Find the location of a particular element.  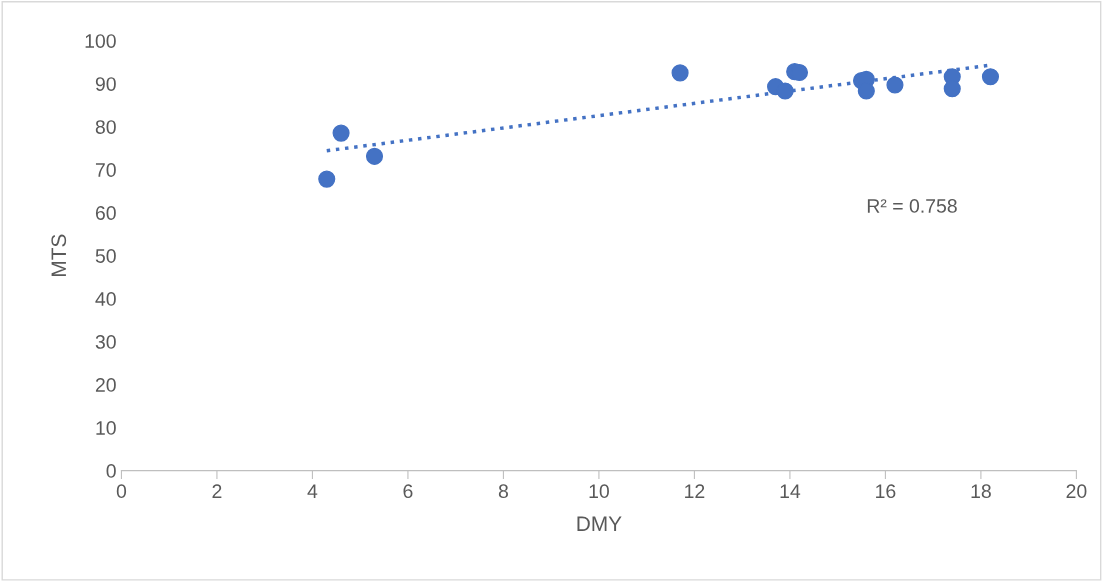

x-tick-label: 4 is located at coordinates (312, 491).